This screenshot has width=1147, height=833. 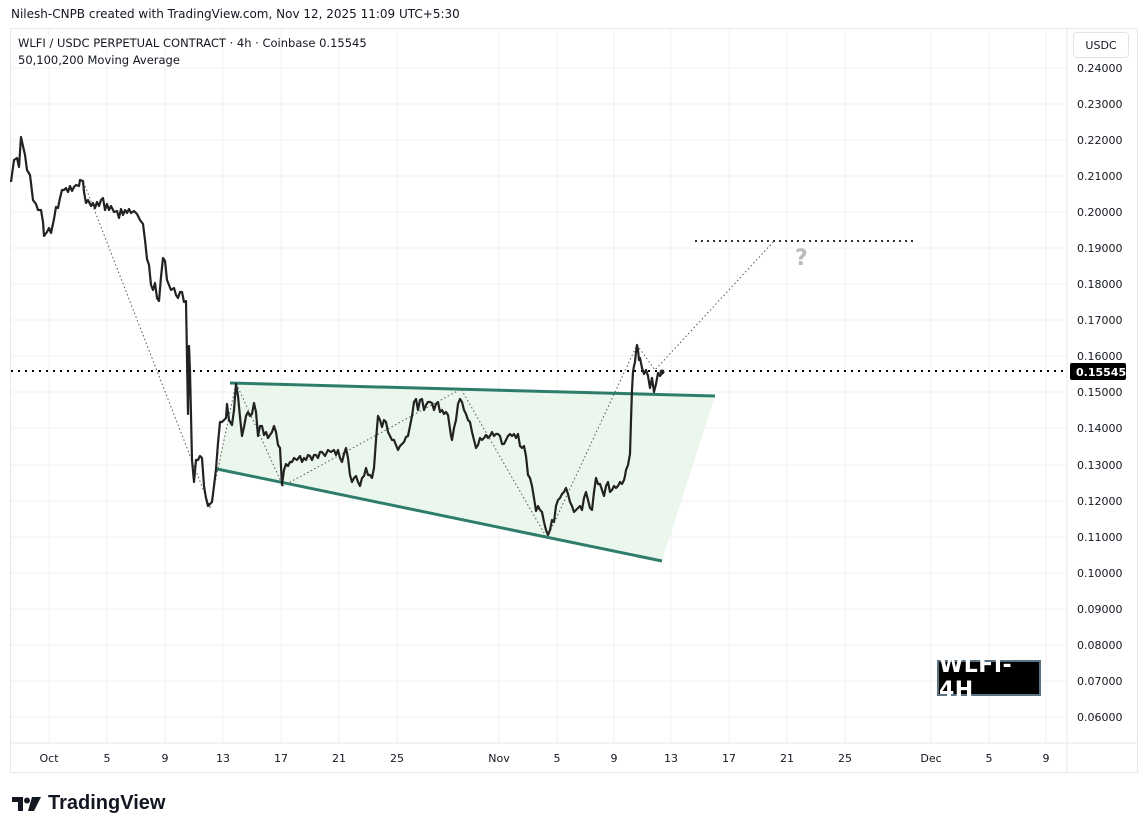 I want to click on question-mark-annotation: ?, so click(x=801, y=258).